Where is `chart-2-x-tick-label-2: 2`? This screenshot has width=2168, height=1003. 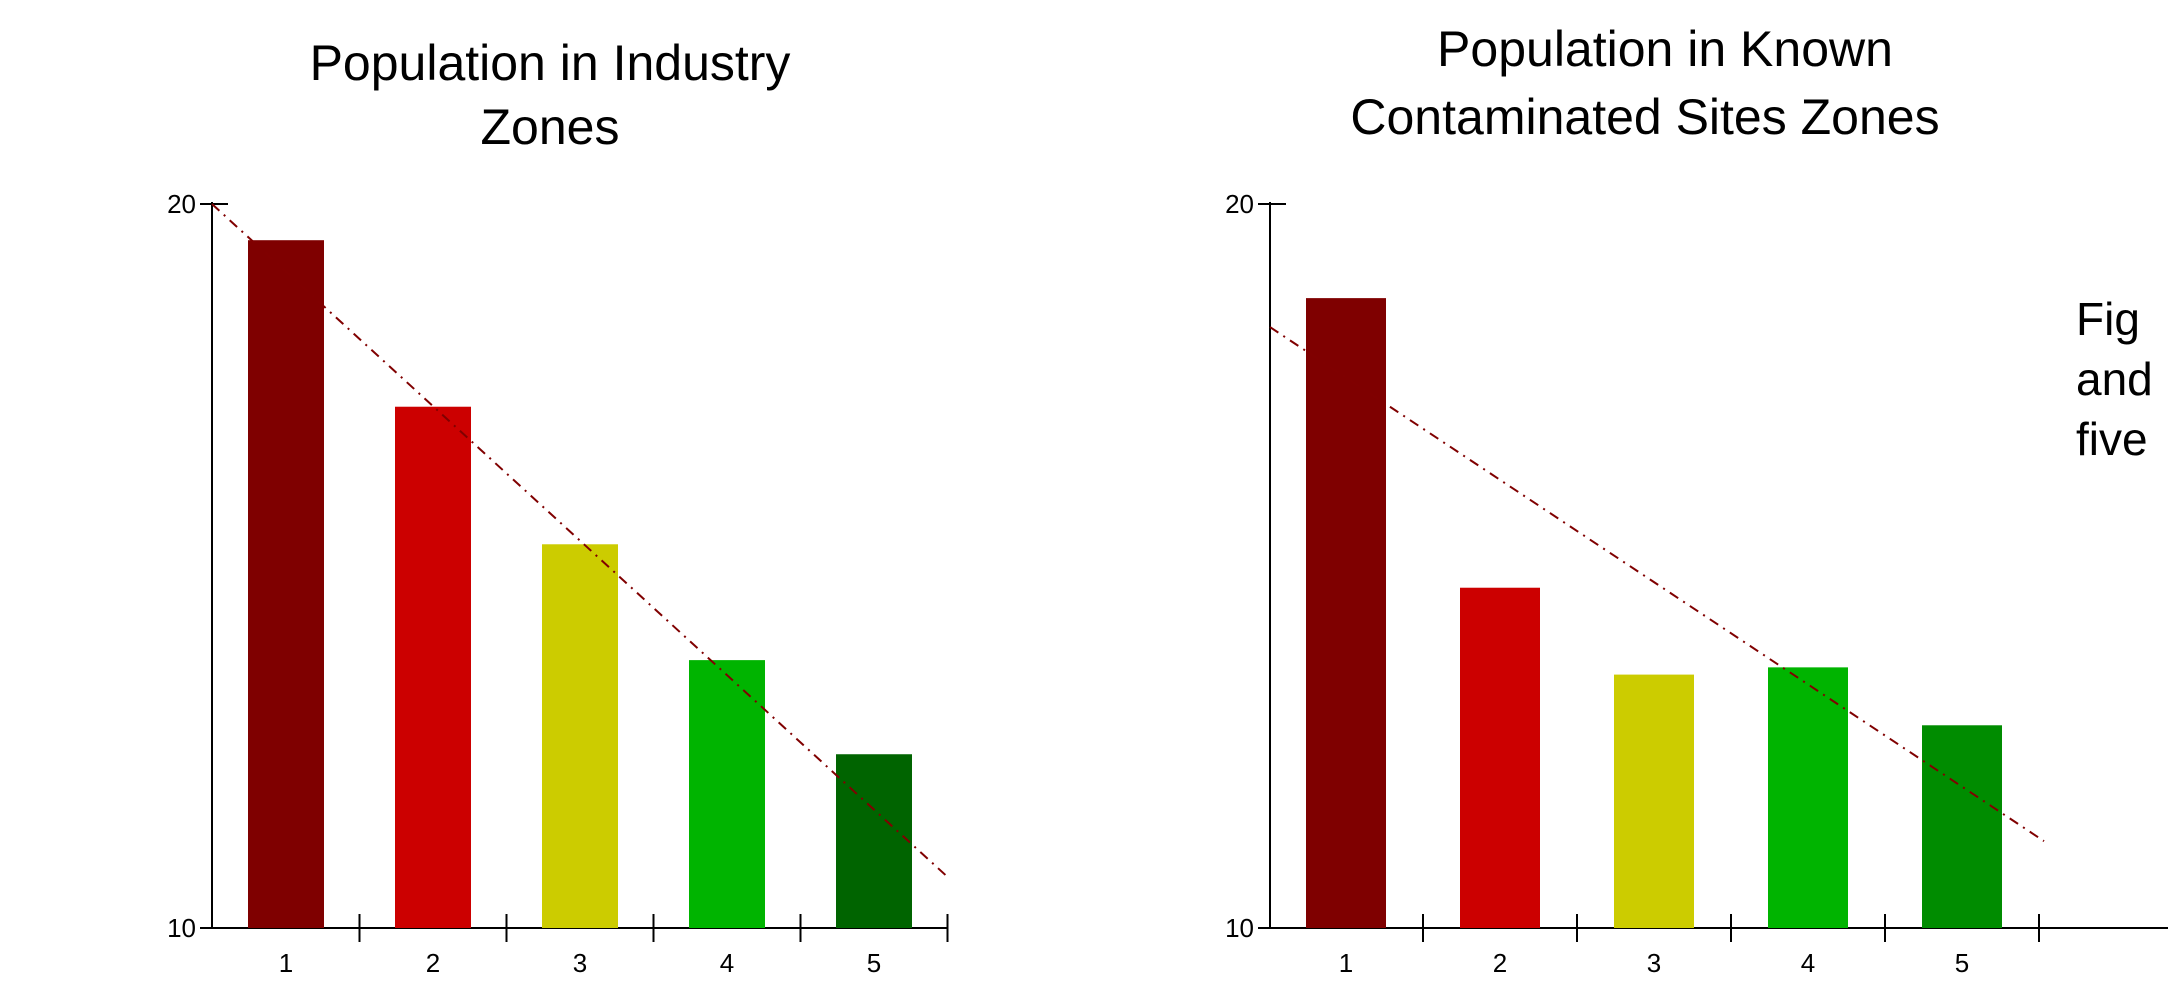
chart-2-x-tick-label-2: 2 is located at coordinates (1500, 963).